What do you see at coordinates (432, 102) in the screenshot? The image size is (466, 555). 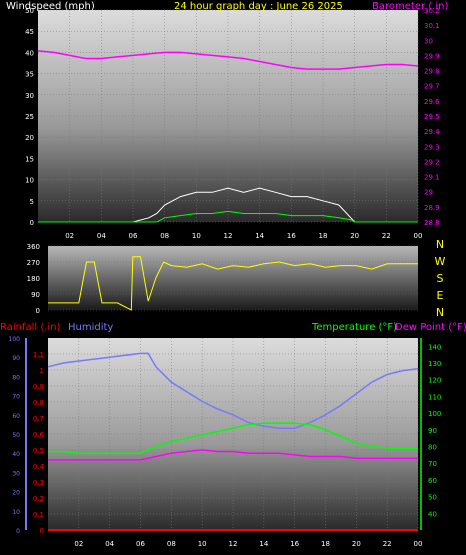 I see `barometer-tick: 29.6` at bounding box center [432, 102].